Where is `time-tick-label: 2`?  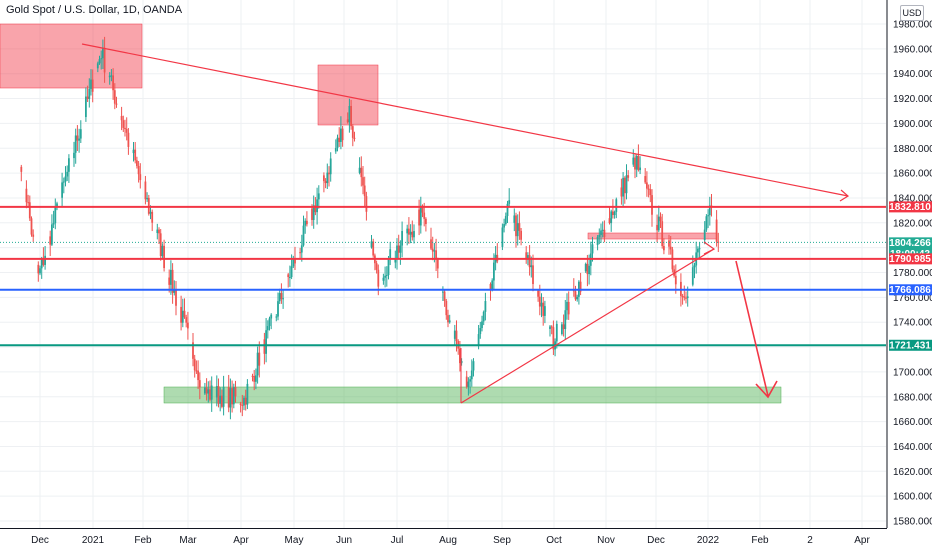 time-tick-label: 2 is located at coordinates (810, 540).